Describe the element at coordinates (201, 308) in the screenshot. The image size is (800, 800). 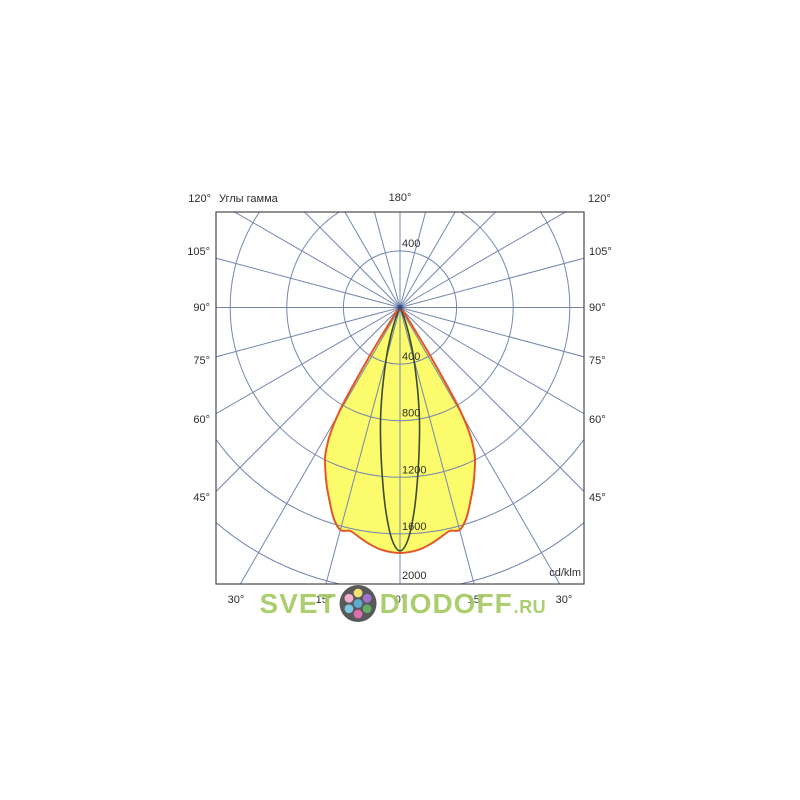
I see `side-angle-label-left: 90°` at that location.